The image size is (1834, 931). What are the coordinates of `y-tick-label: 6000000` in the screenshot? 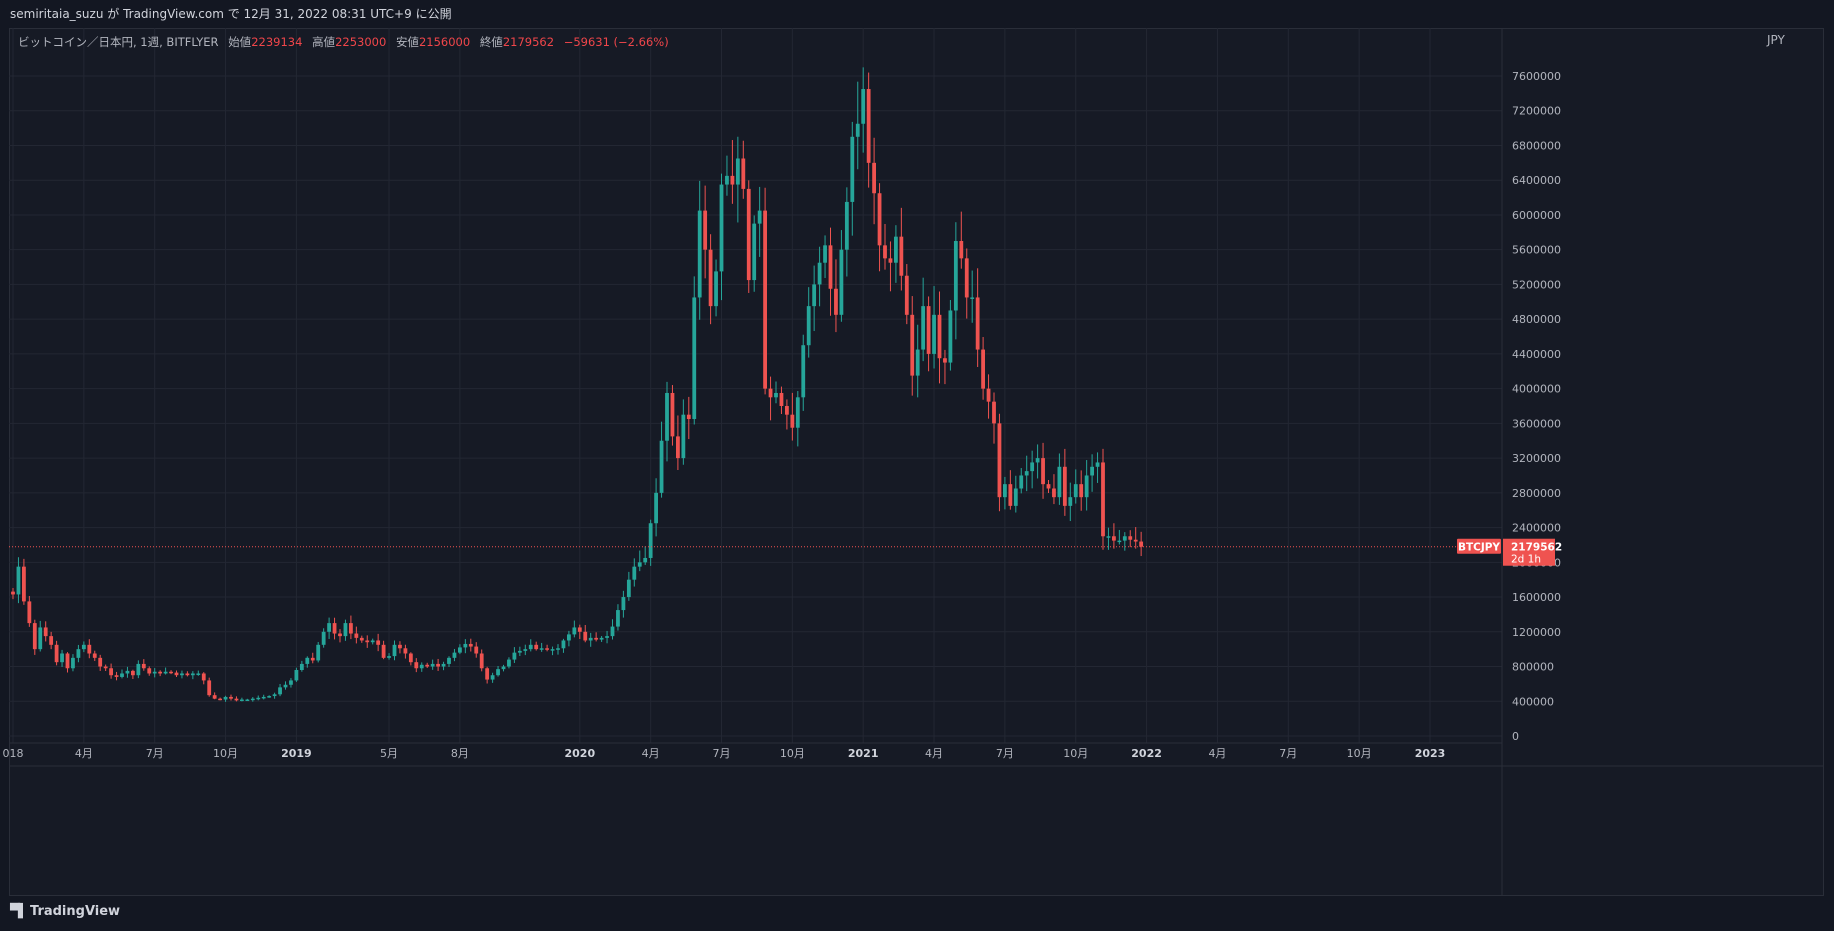 It's located at (1536, 215).